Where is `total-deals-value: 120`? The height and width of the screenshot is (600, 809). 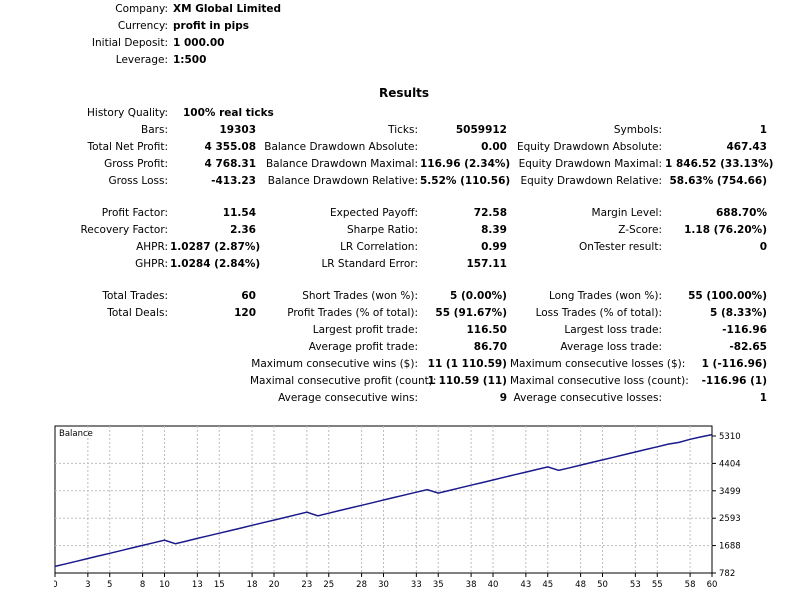
total-deals-value: 120 is located at coordinates (245, 313).